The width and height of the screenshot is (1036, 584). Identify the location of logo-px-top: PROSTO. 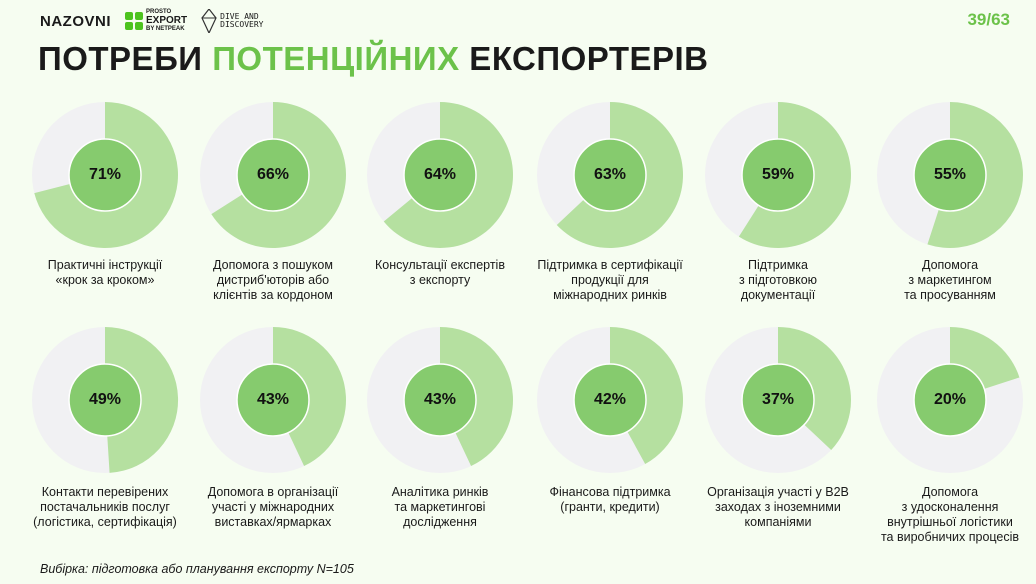
(159, 12).